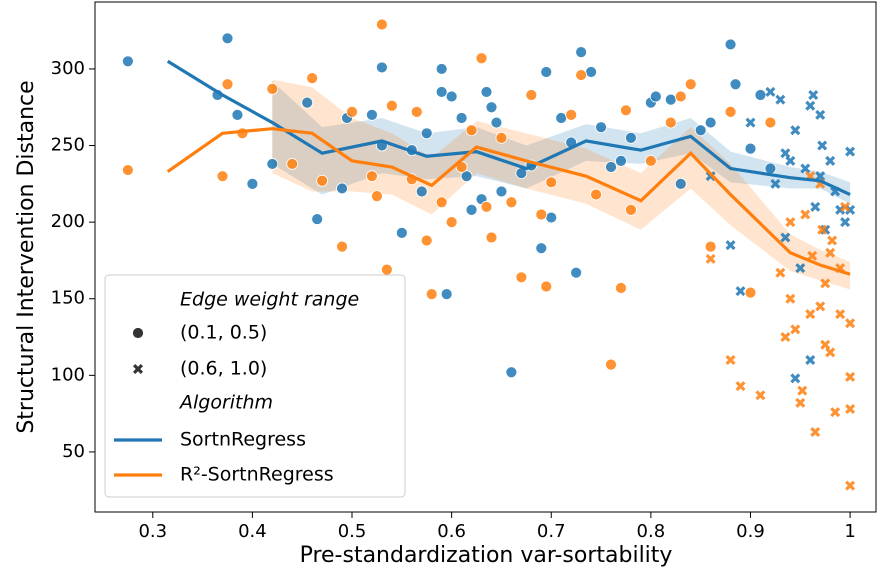 Image resolution: width=877 pixels, height=572 pixels. What do you see at coordinates (486, 555) in the screenshot?
I see `x-axis-label: Pre-standardization var-sortability` at bounding box center [486, 555].